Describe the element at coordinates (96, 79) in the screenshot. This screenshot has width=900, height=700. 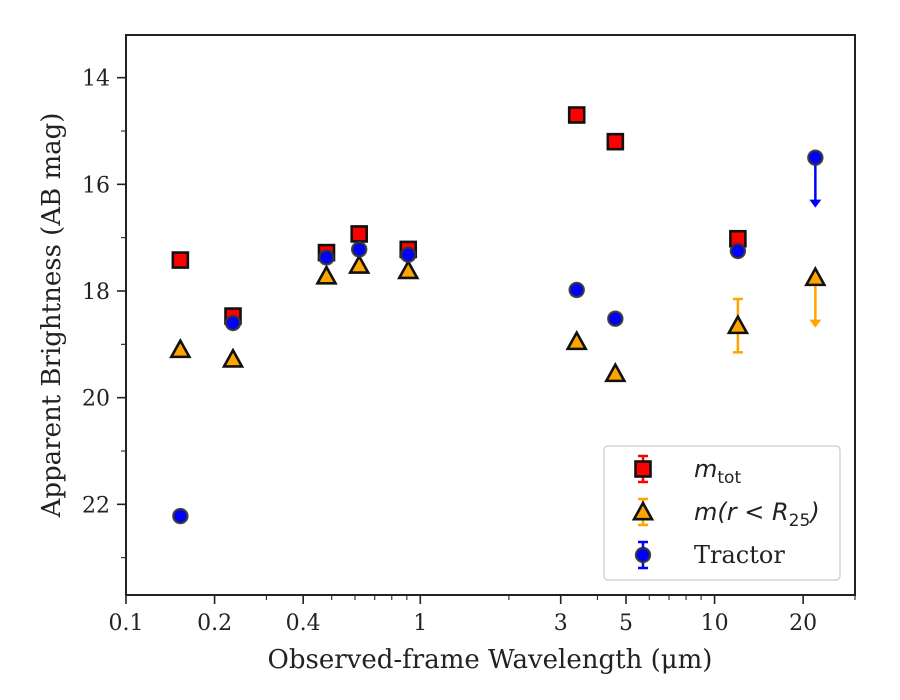
I see `y-tick-label: 14` at that location.